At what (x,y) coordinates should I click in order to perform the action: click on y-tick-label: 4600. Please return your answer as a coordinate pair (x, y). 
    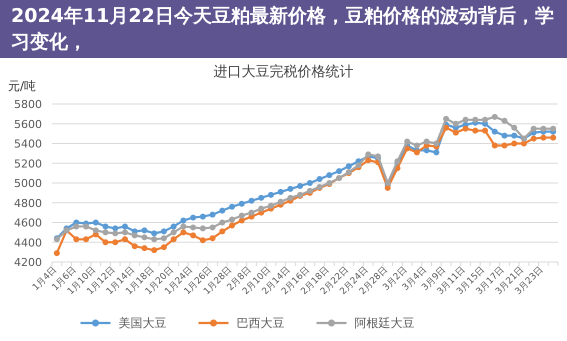
    Looking at the image, I should click on (28, 223).